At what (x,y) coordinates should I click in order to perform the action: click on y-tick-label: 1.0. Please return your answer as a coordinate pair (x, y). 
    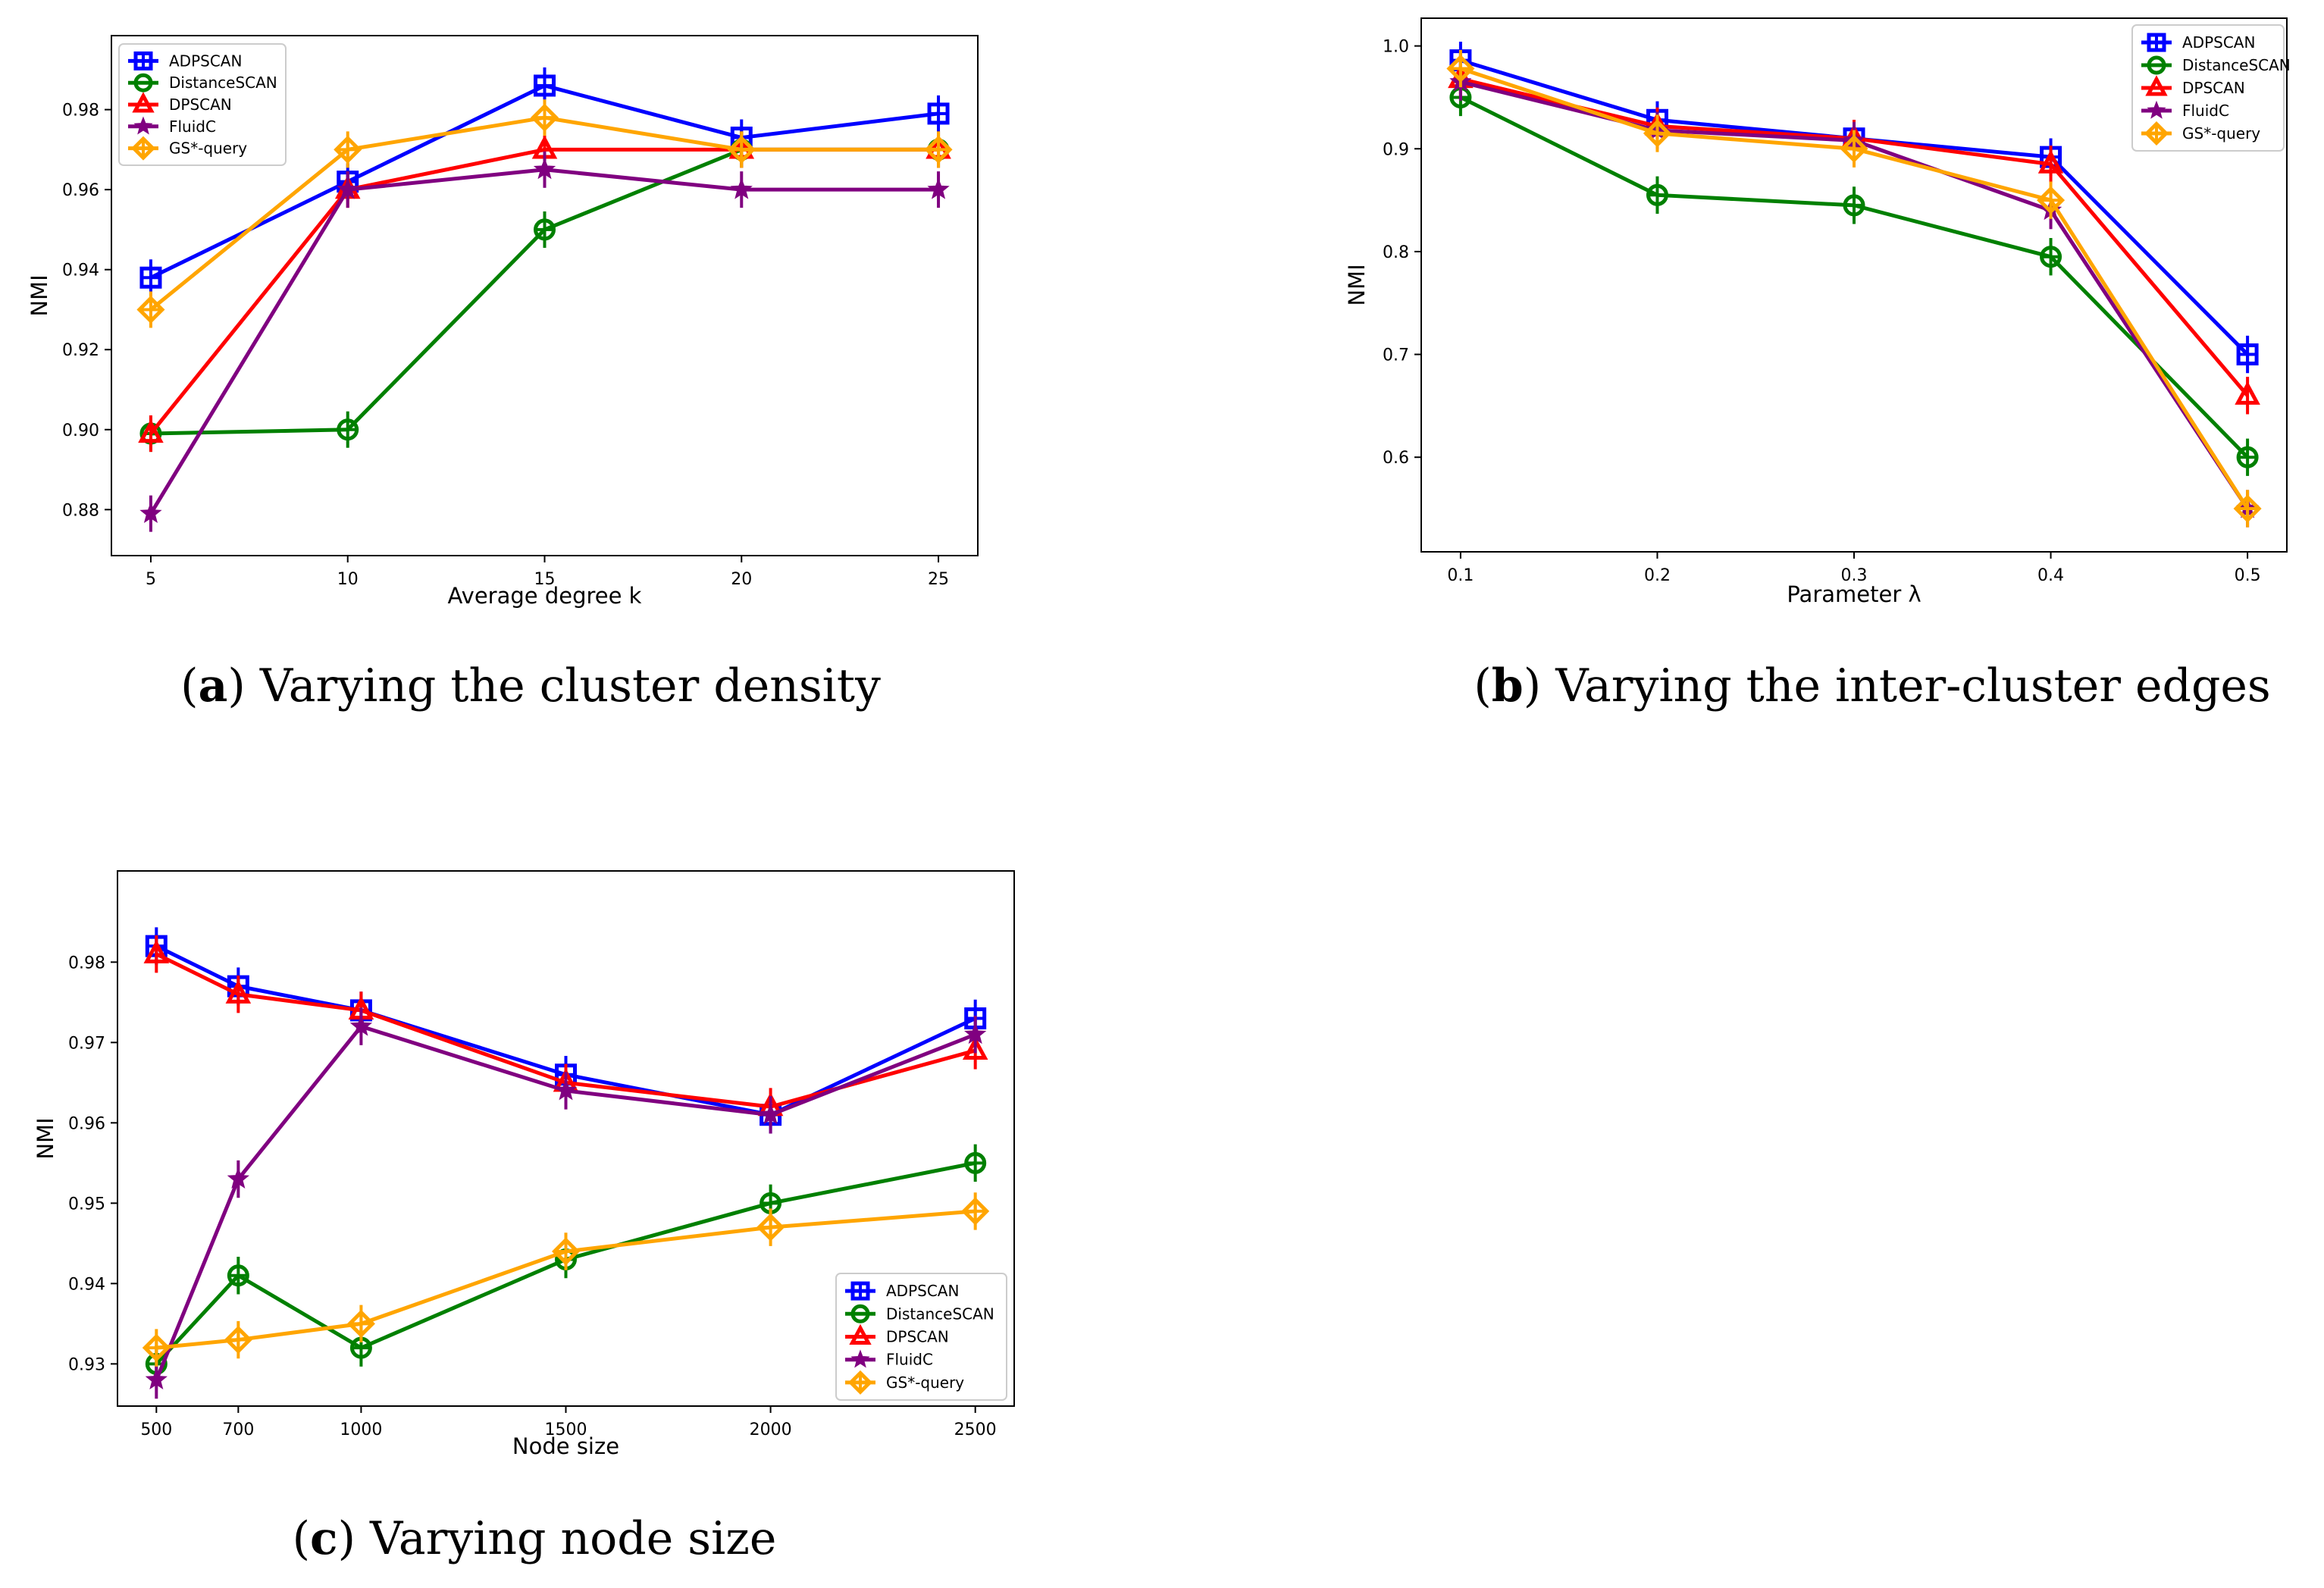
    Looking at the image, I should click on (1396, 48).